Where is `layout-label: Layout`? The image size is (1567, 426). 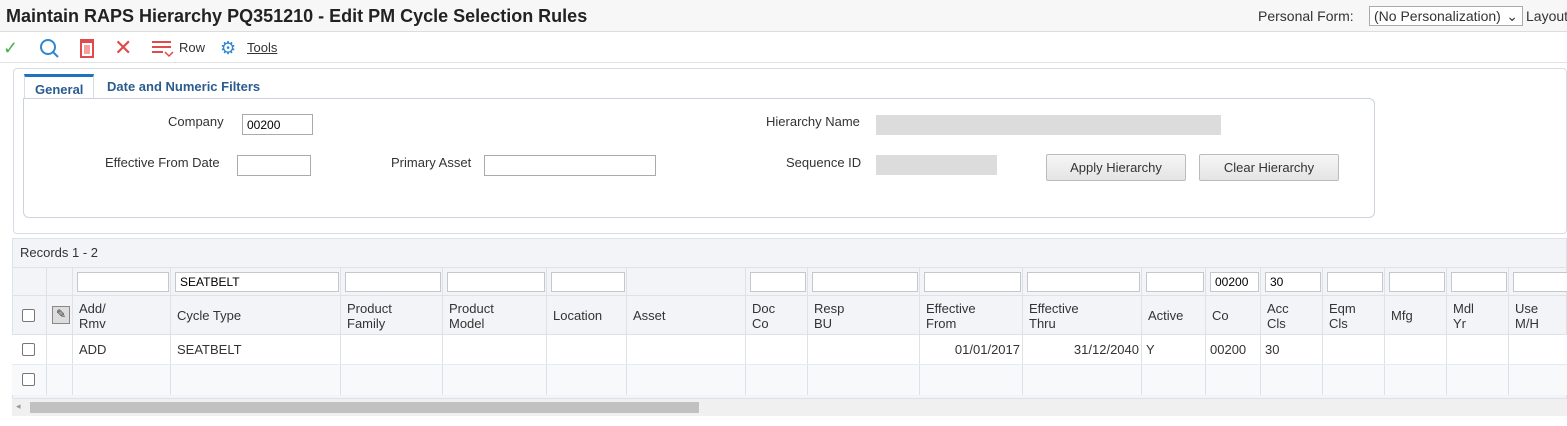 layout-label: Layout is located at coordinates (1546, 16).